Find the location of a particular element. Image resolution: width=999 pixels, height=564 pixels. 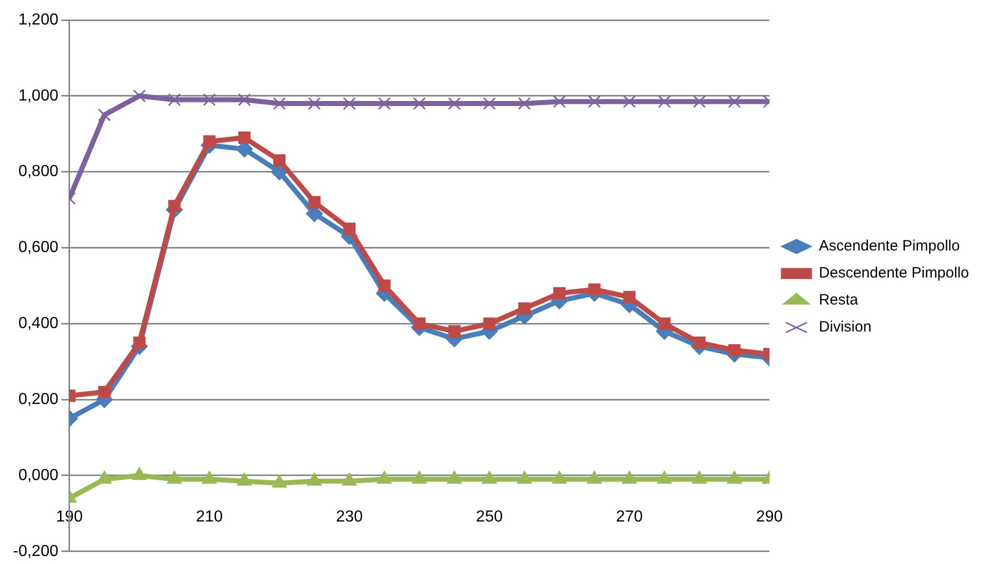

x-tick-label: 270 is located at coordinates (629, 517).